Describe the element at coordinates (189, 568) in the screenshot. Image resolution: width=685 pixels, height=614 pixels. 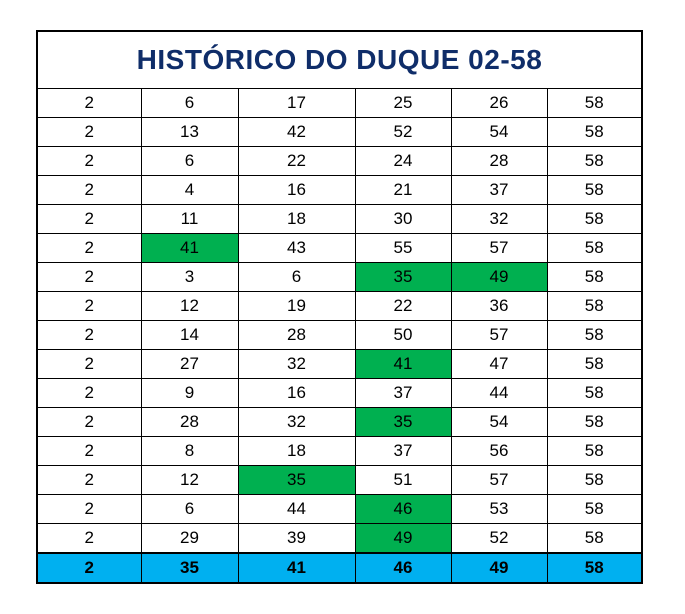
I see `footer-cell: 35` at that location.